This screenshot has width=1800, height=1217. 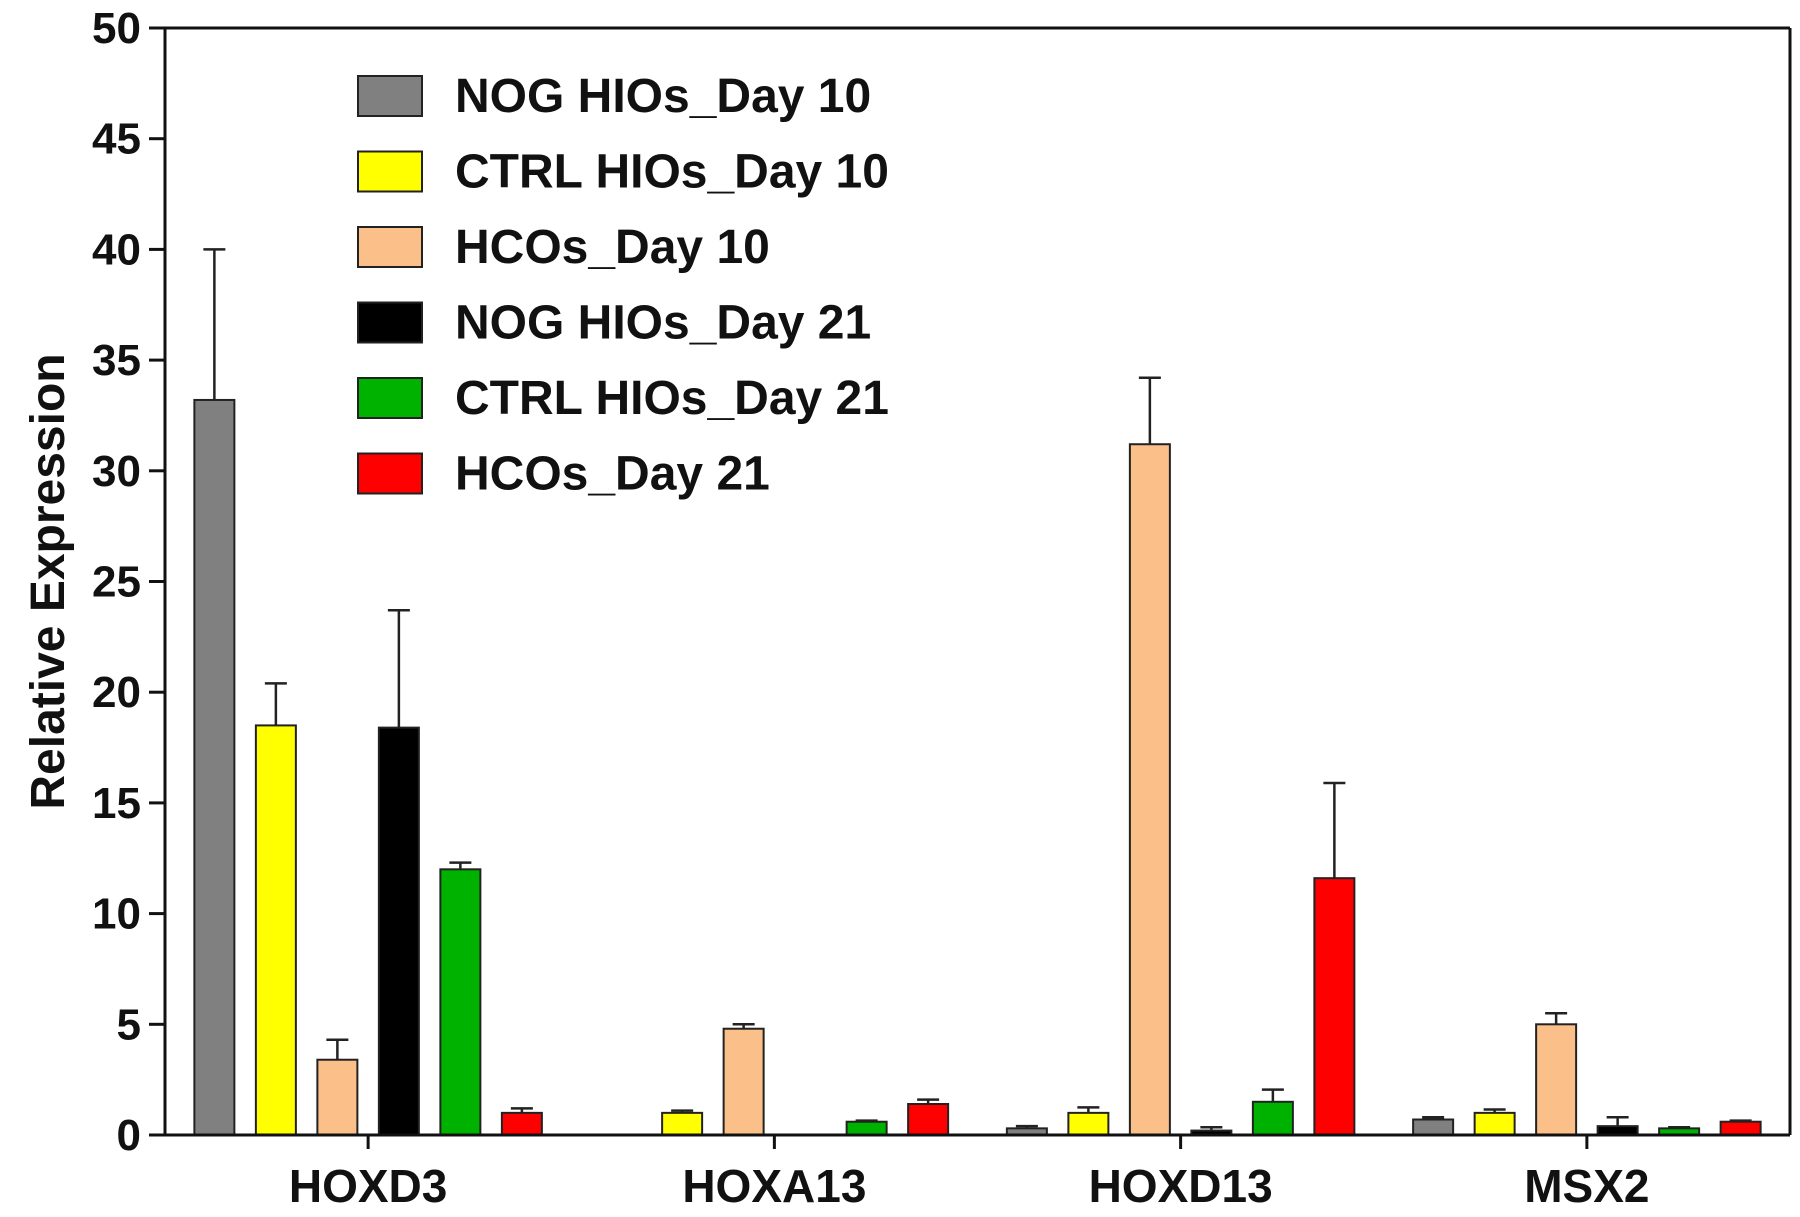 What do you see at coordinates (612, 247) in the screenshot?
I see `legend-label: HCOs_Day 10` at bounding box center [612, 247].